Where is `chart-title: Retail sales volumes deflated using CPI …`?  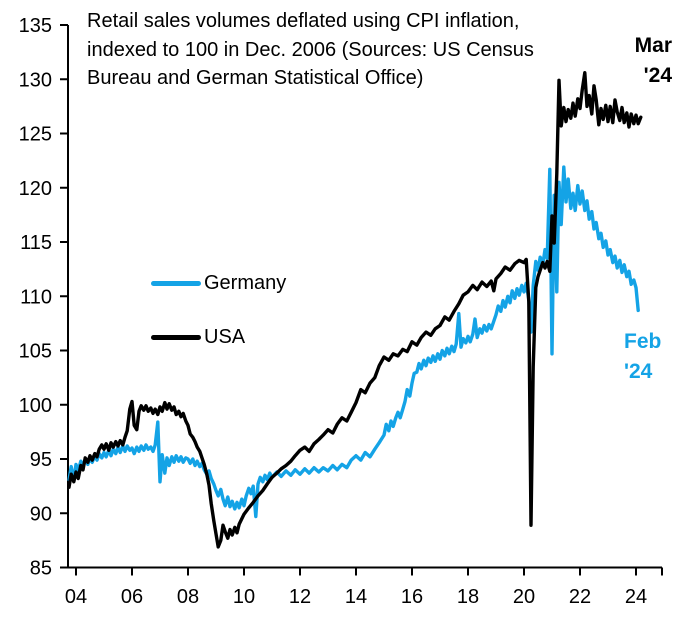 chart-title: Retail sales volumes deflated using CPI … is located at coordinates (361, 50).